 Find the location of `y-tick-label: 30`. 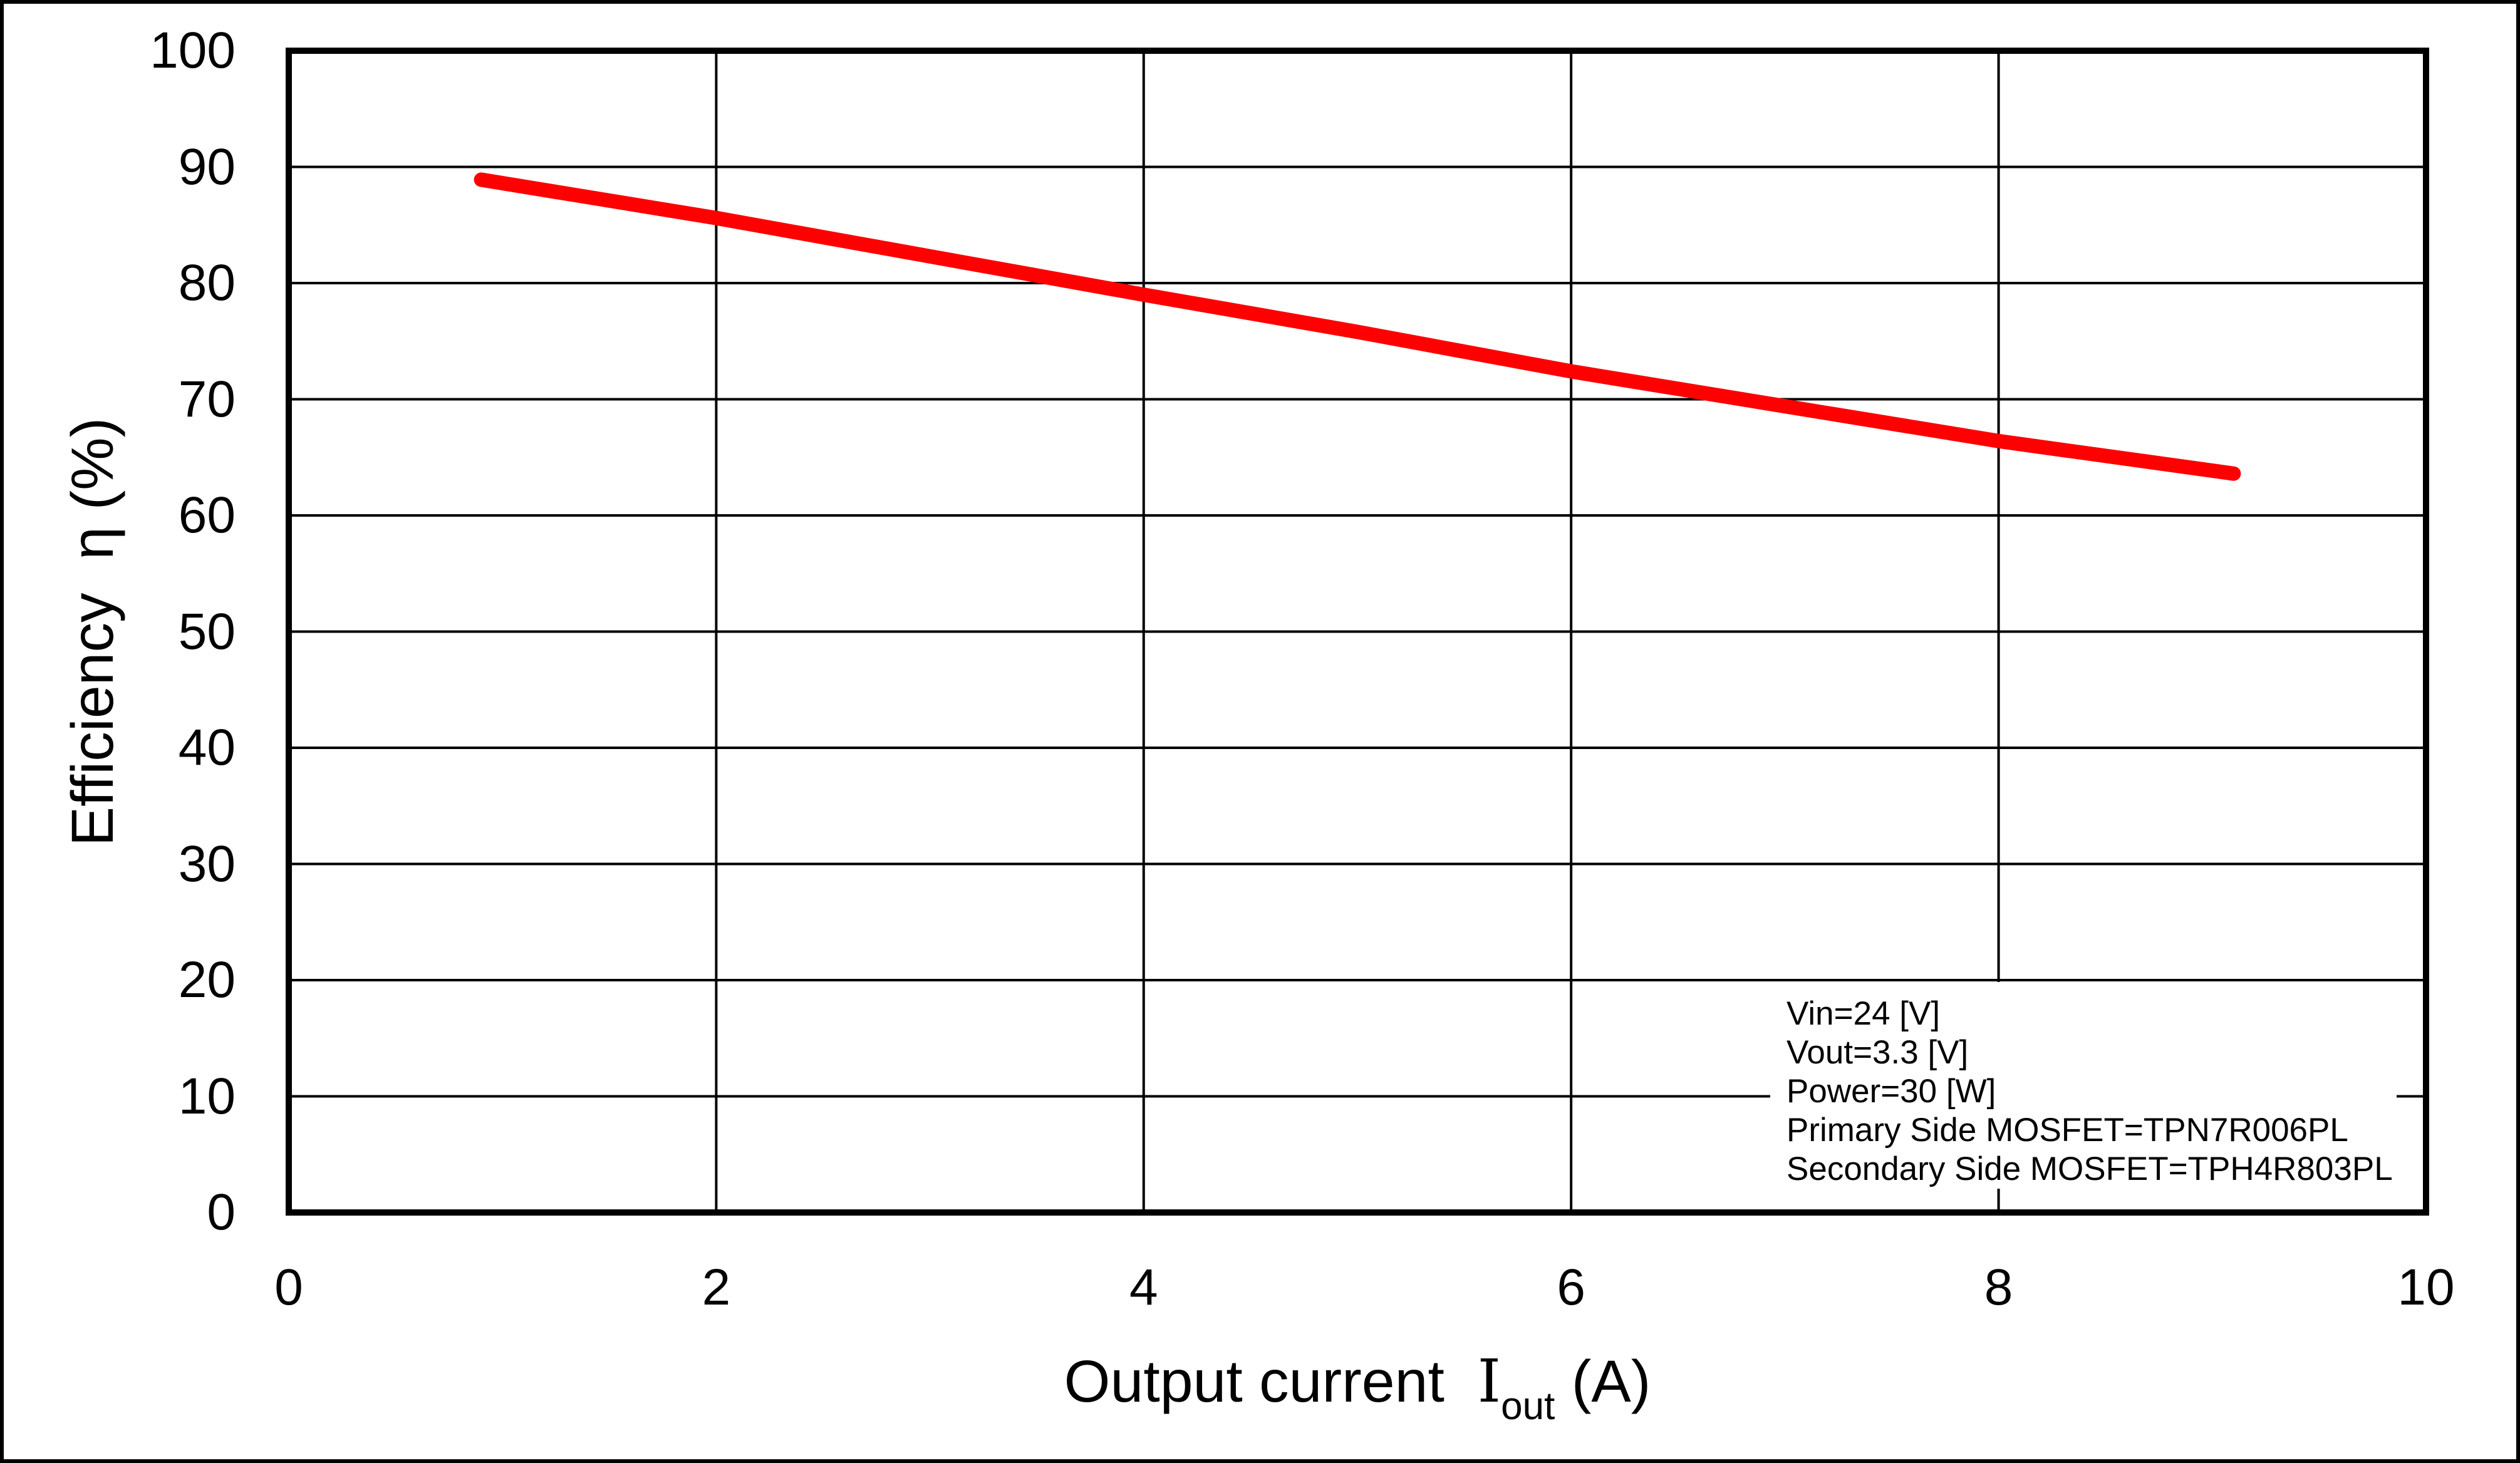

y-tick-label: 30 is located at coordinates (207, 863).